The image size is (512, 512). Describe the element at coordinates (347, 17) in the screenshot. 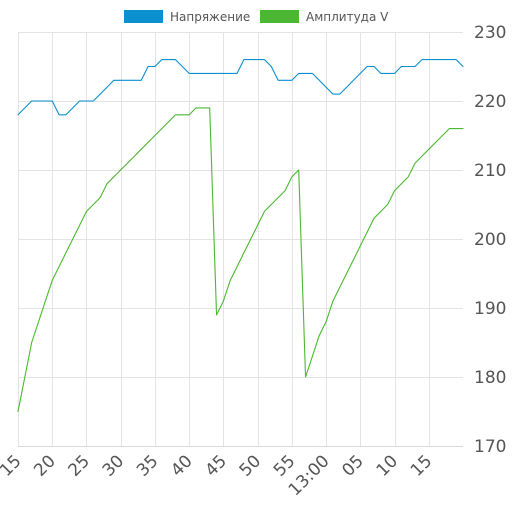

I see `legend-label-2: Амплитуда V` at that location.